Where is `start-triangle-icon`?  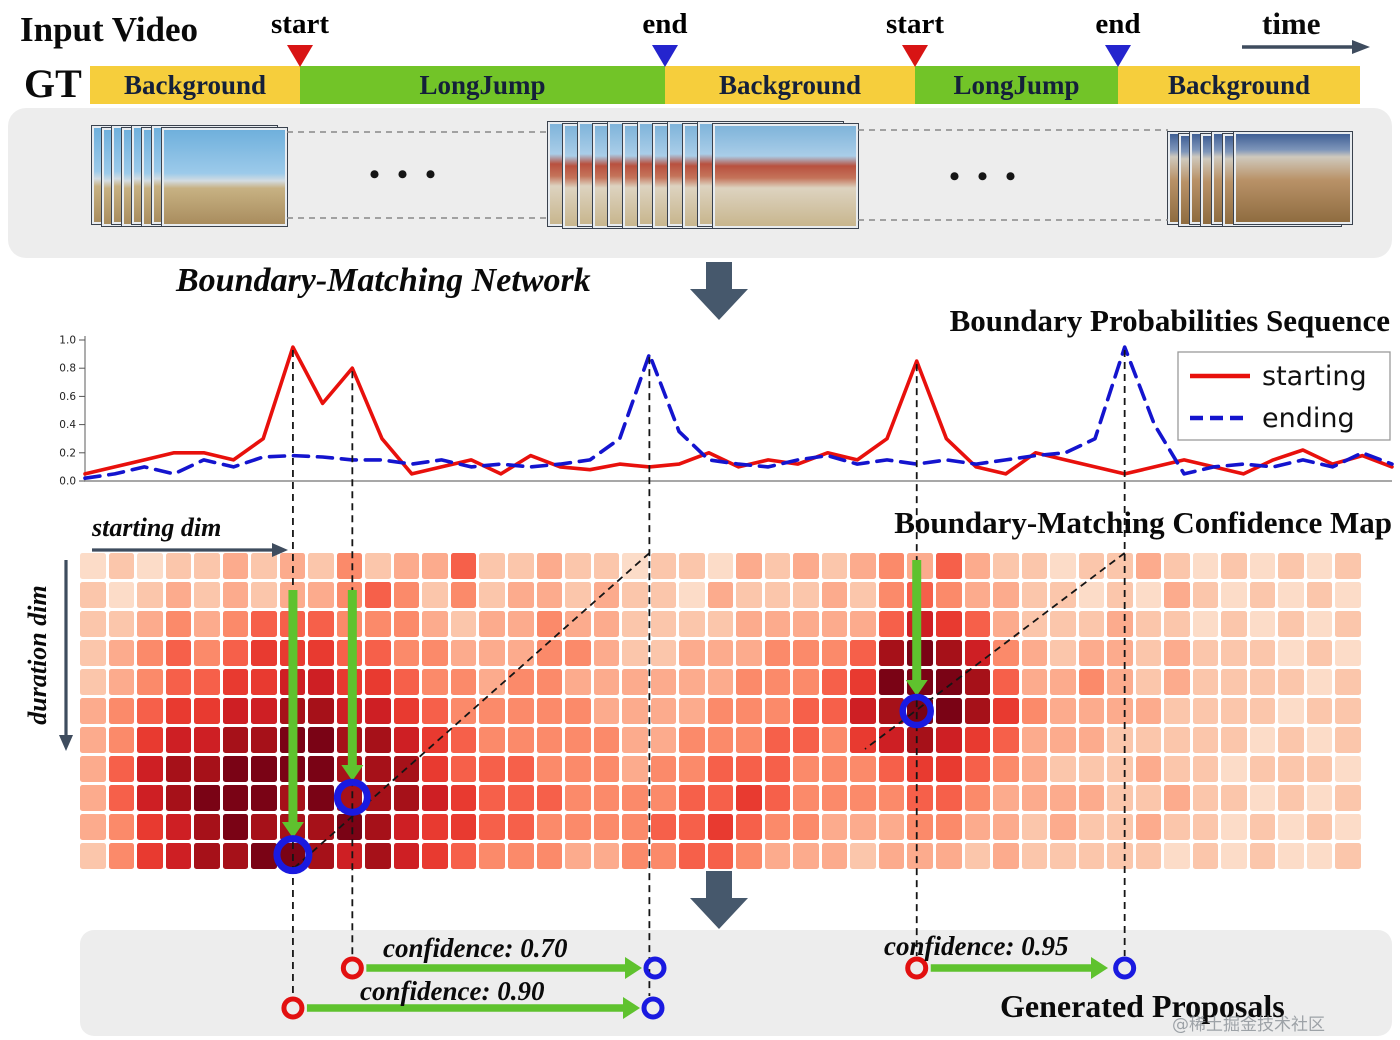
start-triangle-icon is located at coordinates (915, 56).